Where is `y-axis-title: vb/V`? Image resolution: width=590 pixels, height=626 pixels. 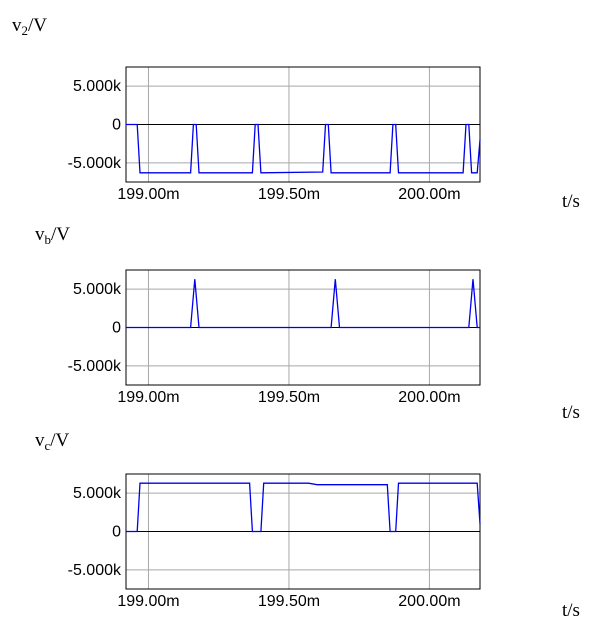 y-axis-title: vb/V is located at coordinates (52, 235).